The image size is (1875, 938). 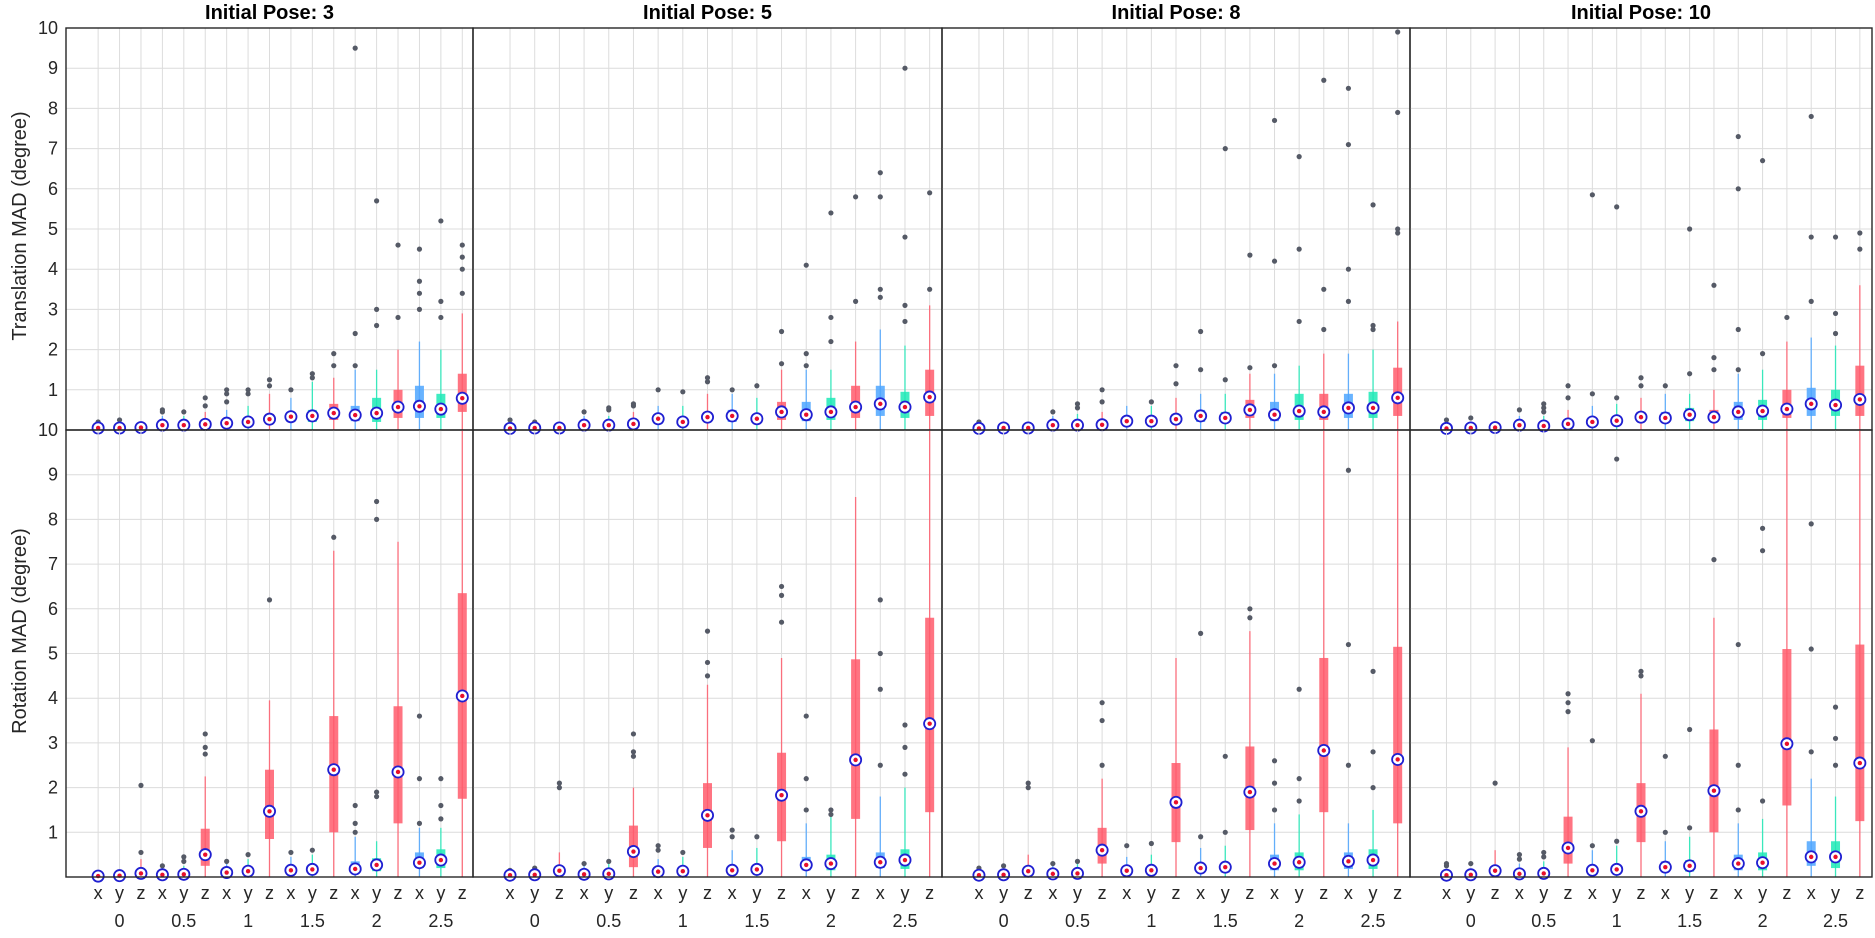 What do you see at coordinates (20, 225) in the screenshot?
I see `row-label-translation: Translation MAD (degree)` at bounding box center [20, 225].